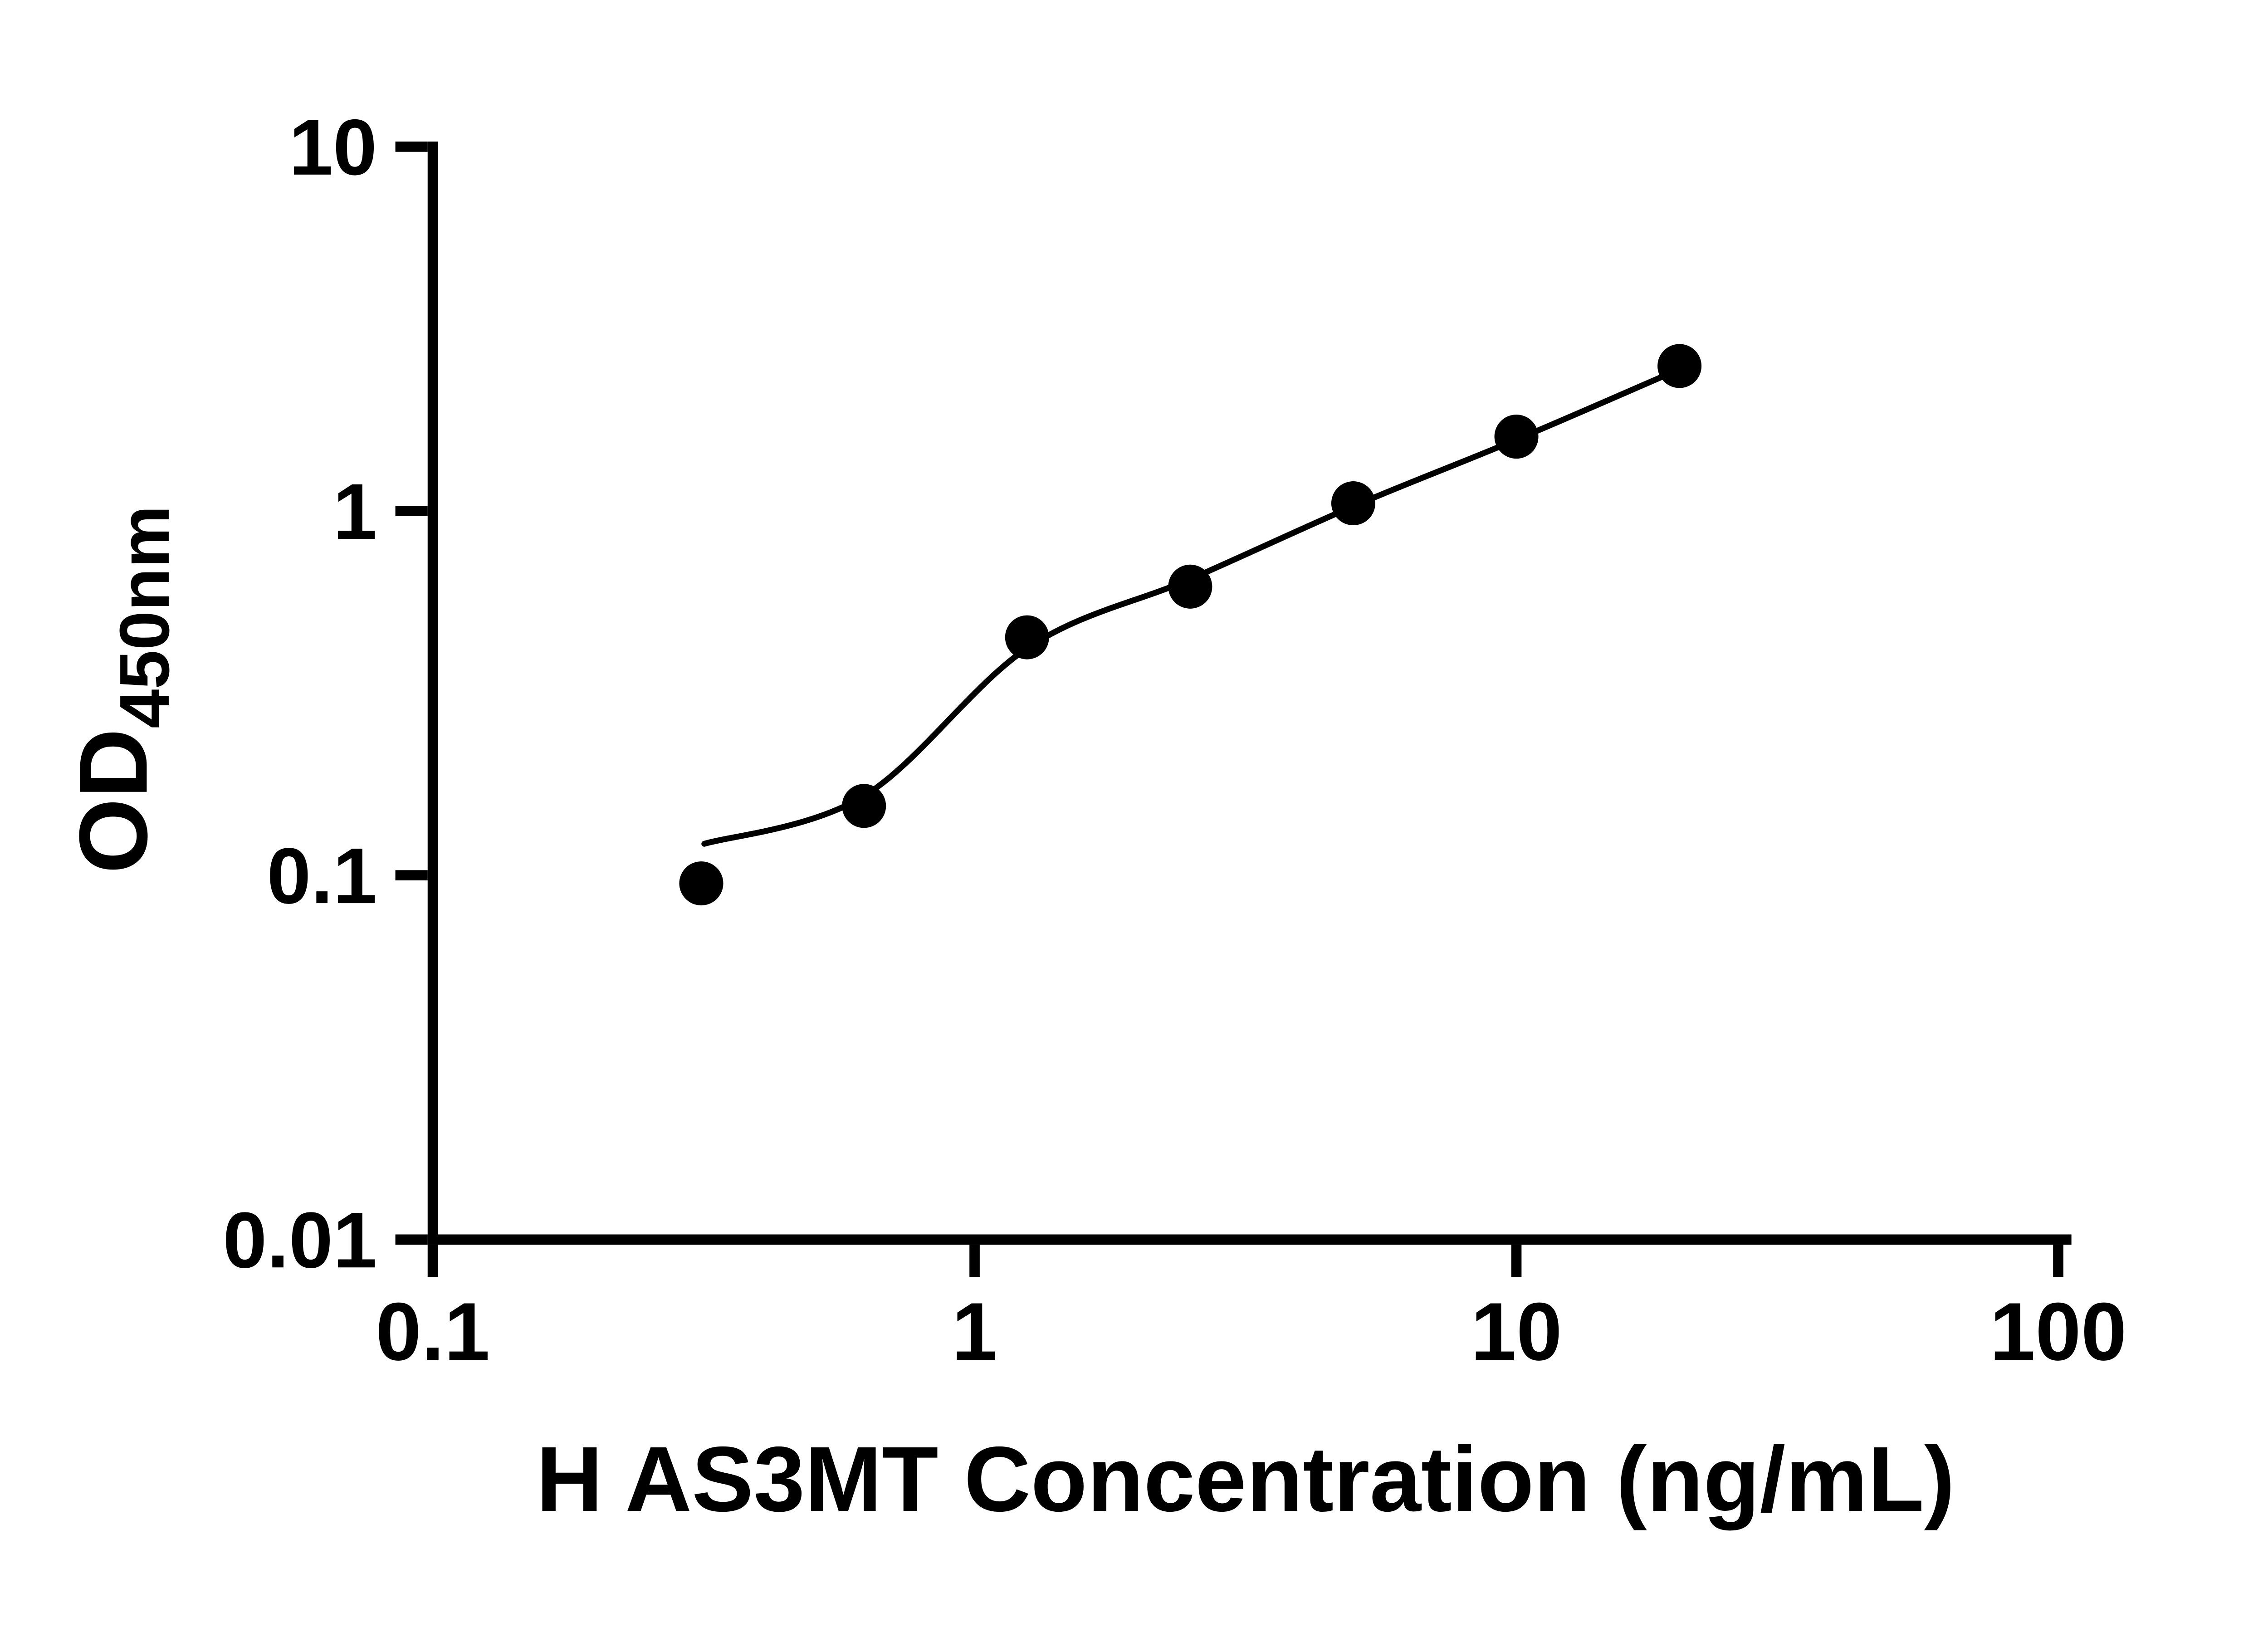 The height and width of the screenshot is (1627, 2268). I want to click on y-axis-title: OD450nm, so click(122, 689).